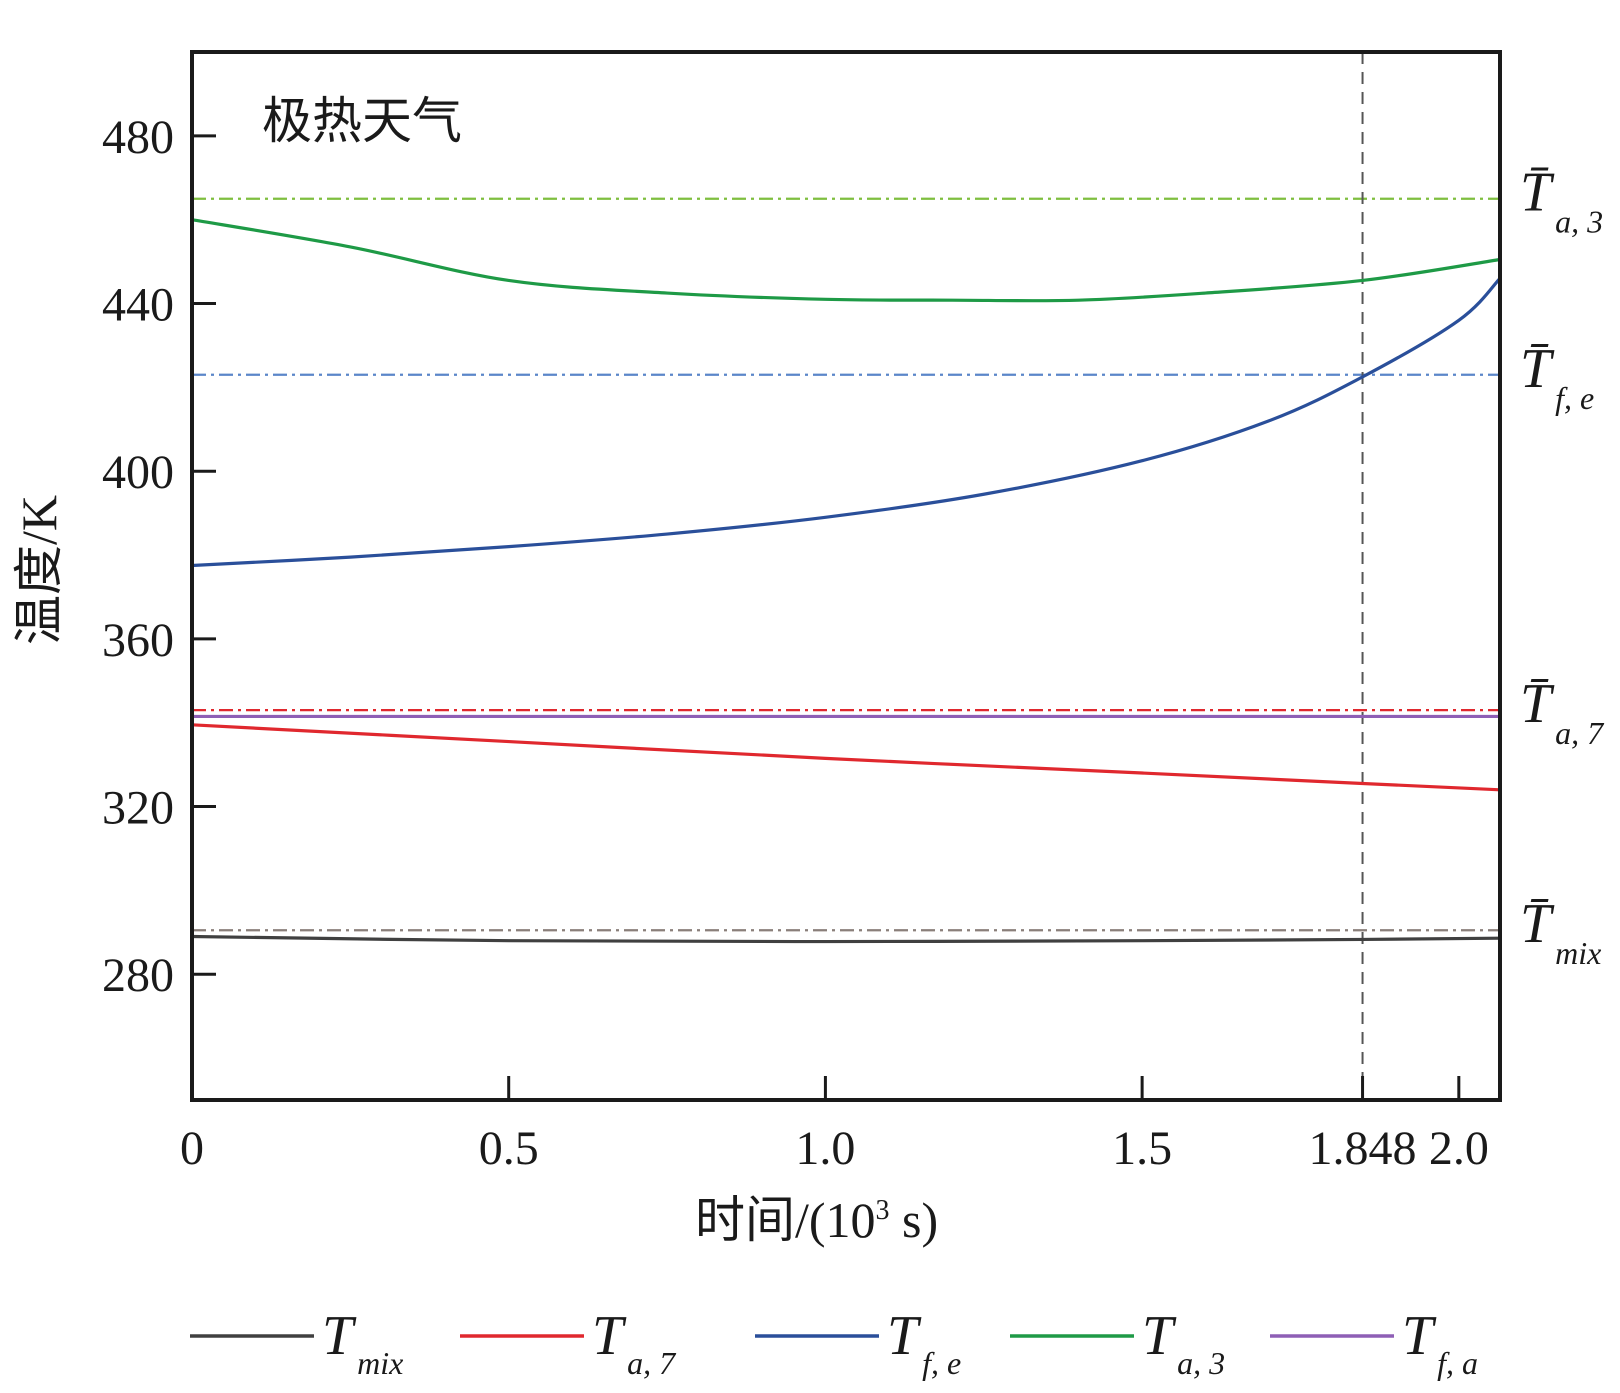 This screenshot has height=1393, width=1620. Describe the element at coordinates (825, 1148) in the screenshot. I see `x-tick-label: 1.0` at that location.